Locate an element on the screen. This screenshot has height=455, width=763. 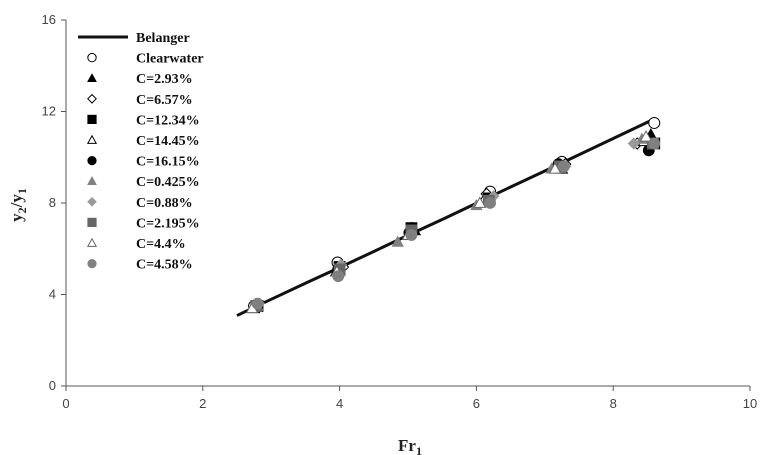
legend-label: C=6.57% is located at coordinates (164, 100).